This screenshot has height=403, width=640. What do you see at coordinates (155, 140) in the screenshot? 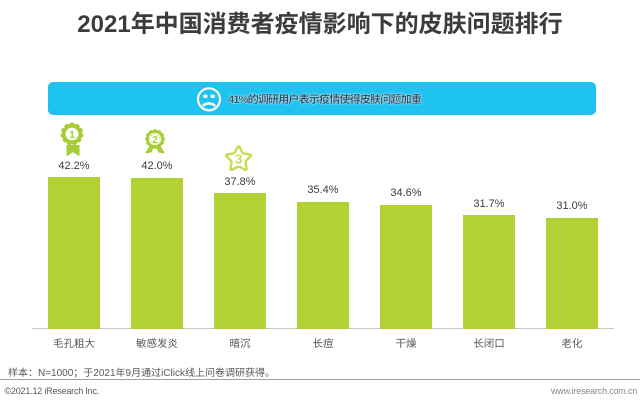
I see `svg-text: 2` at bounding box center [155, 140].